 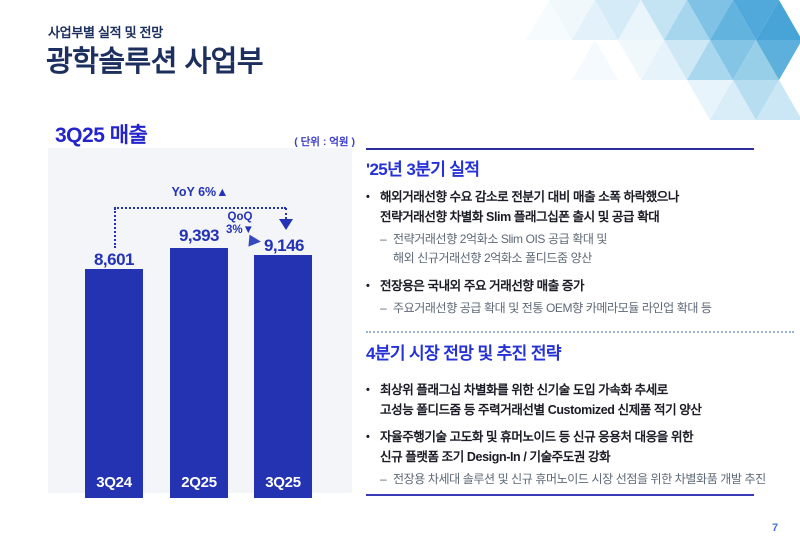 What do you see at coordinates (200, 208) in the screenshot?
I see `yoy-bracket-line` at bounding box center [200, 208].